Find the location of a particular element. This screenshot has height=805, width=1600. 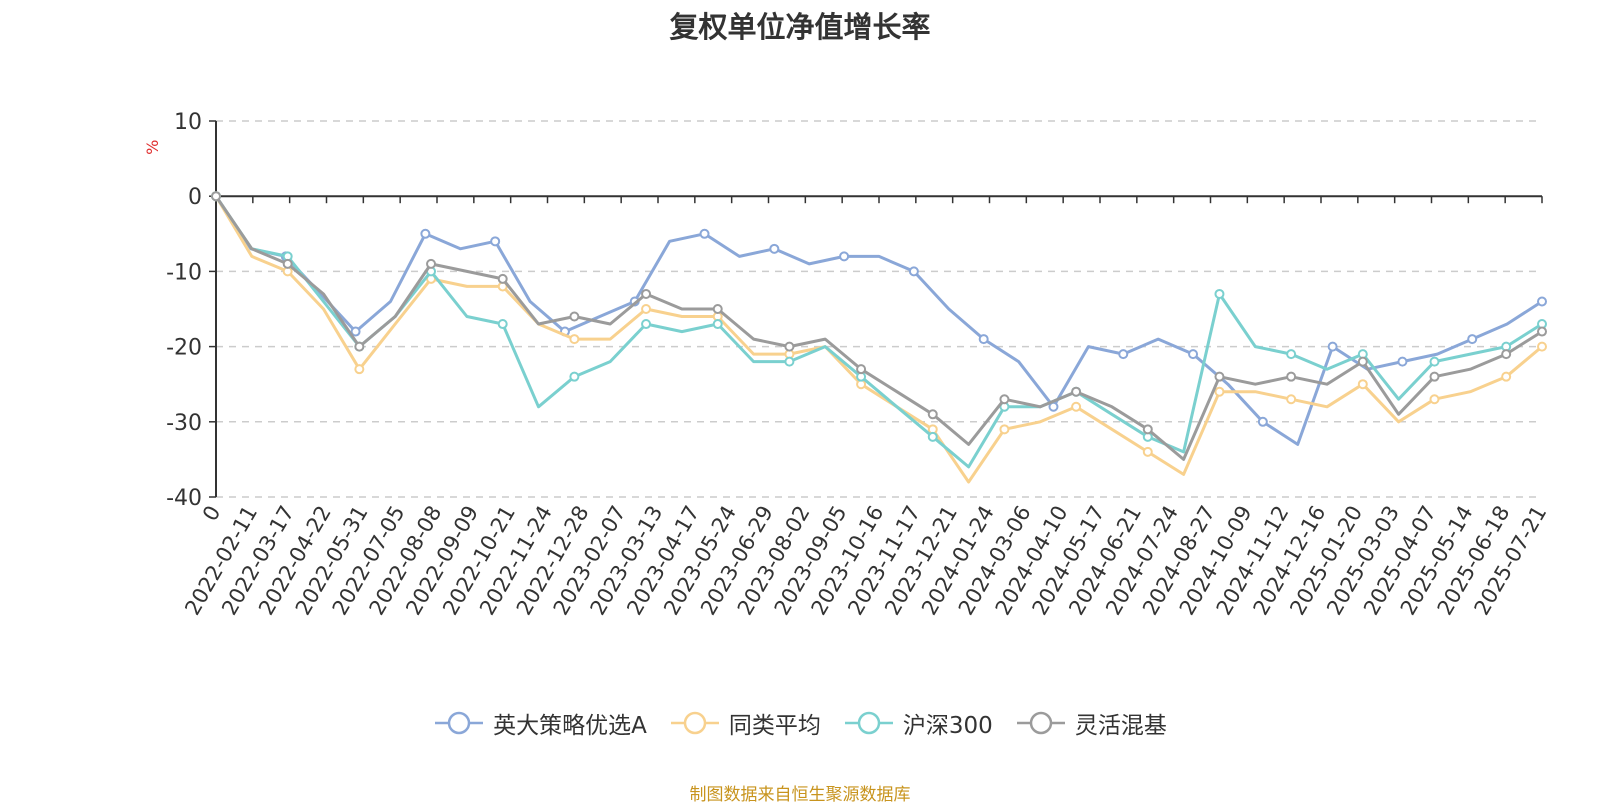

source-note: 制图数据来自恒生聚源数据库 is located at coordinates (800, 795).